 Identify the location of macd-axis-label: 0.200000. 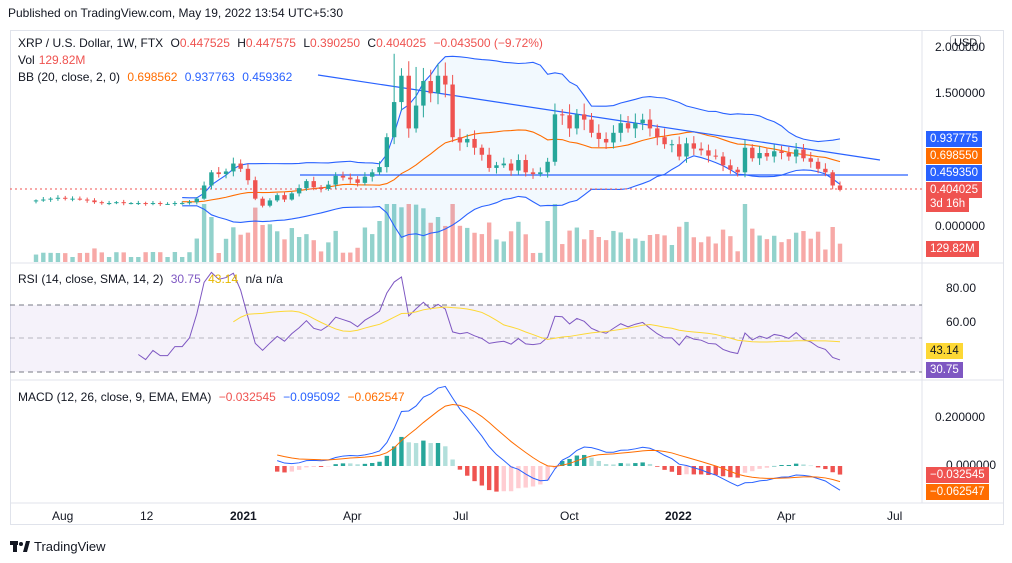
(960, 417).